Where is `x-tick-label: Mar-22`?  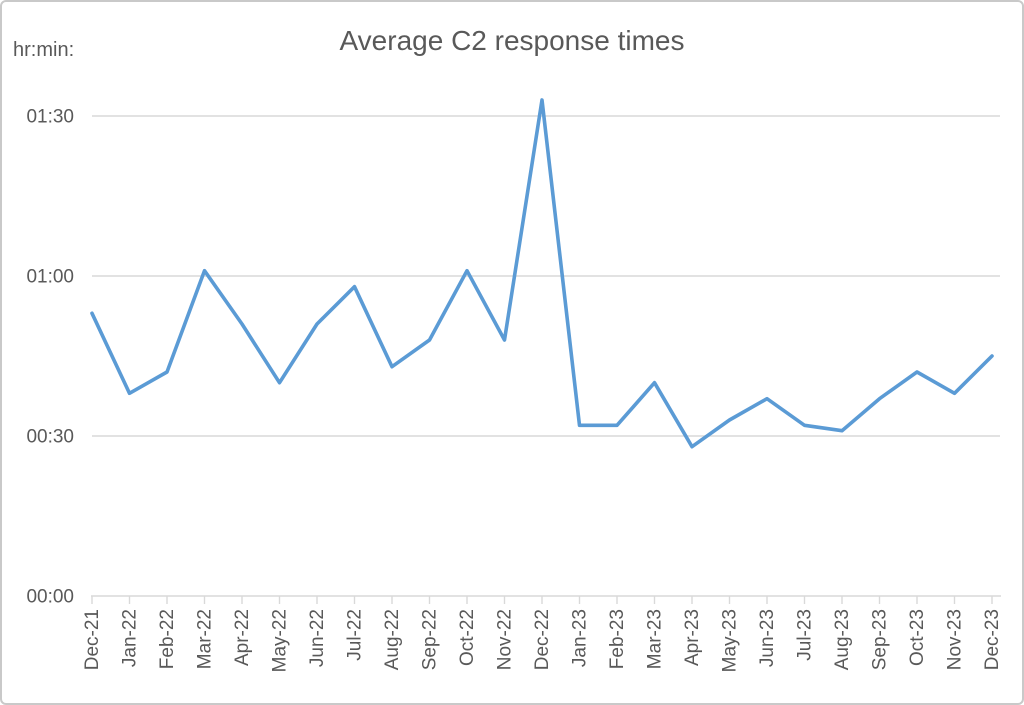
x-tick-label: Mar-22 is located at coordinates (205, 639).